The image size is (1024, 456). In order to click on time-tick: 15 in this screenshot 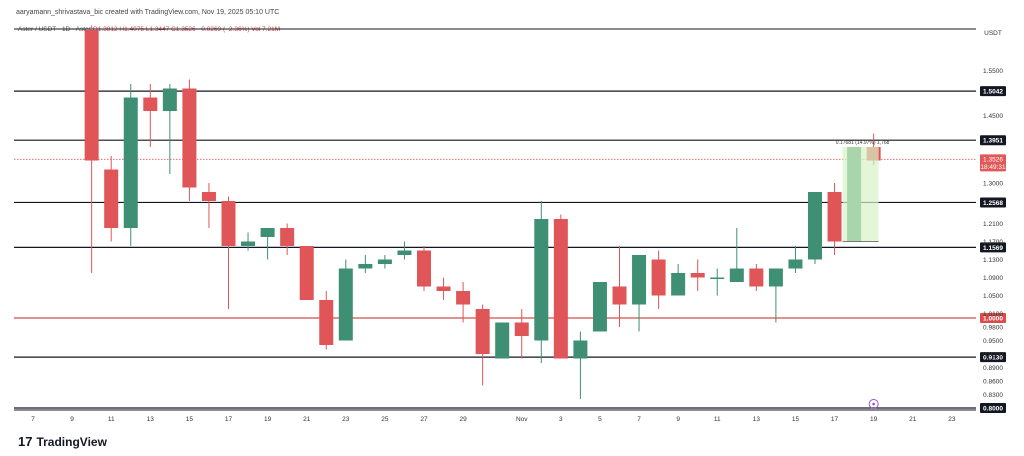, I will do `click(796, 419)`.